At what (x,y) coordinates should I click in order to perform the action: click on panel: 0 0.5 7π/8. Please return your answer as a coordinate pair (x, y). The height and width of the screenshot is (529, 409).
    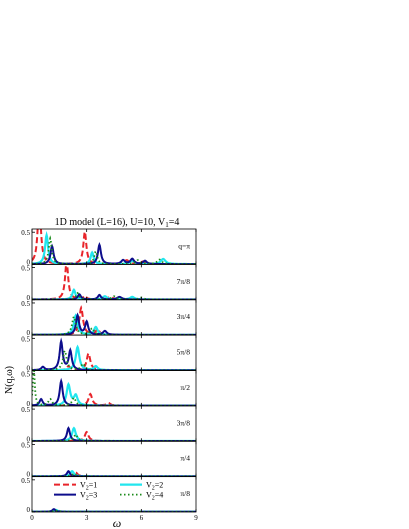
    Looking at the image, I should click on (109, 282).